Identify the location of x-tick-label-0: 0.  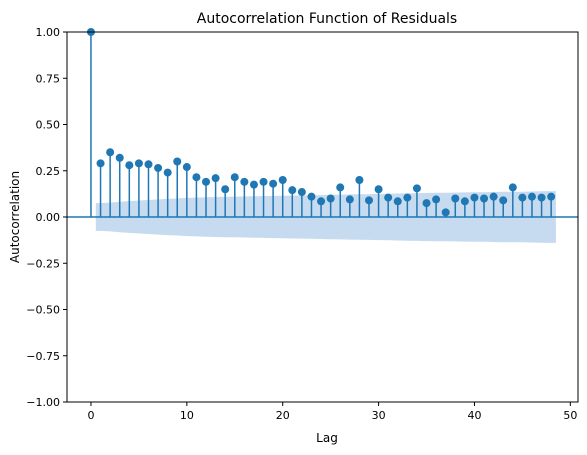
(90, 415).